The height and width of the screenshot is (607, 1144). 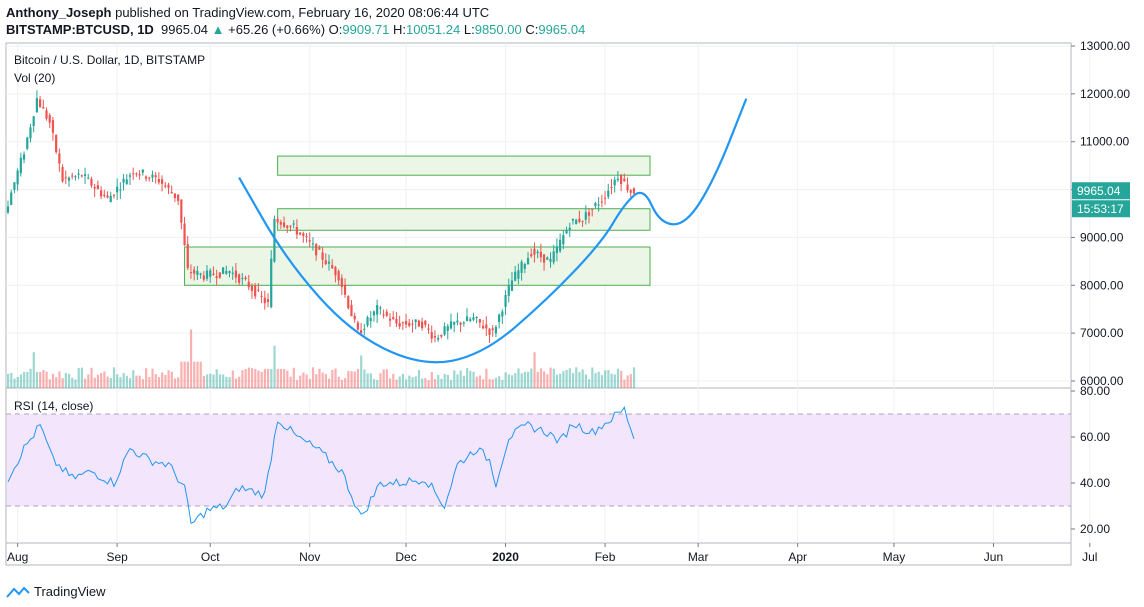 I want to click on volume-label: Vol (20), so click(x=34, y=78).